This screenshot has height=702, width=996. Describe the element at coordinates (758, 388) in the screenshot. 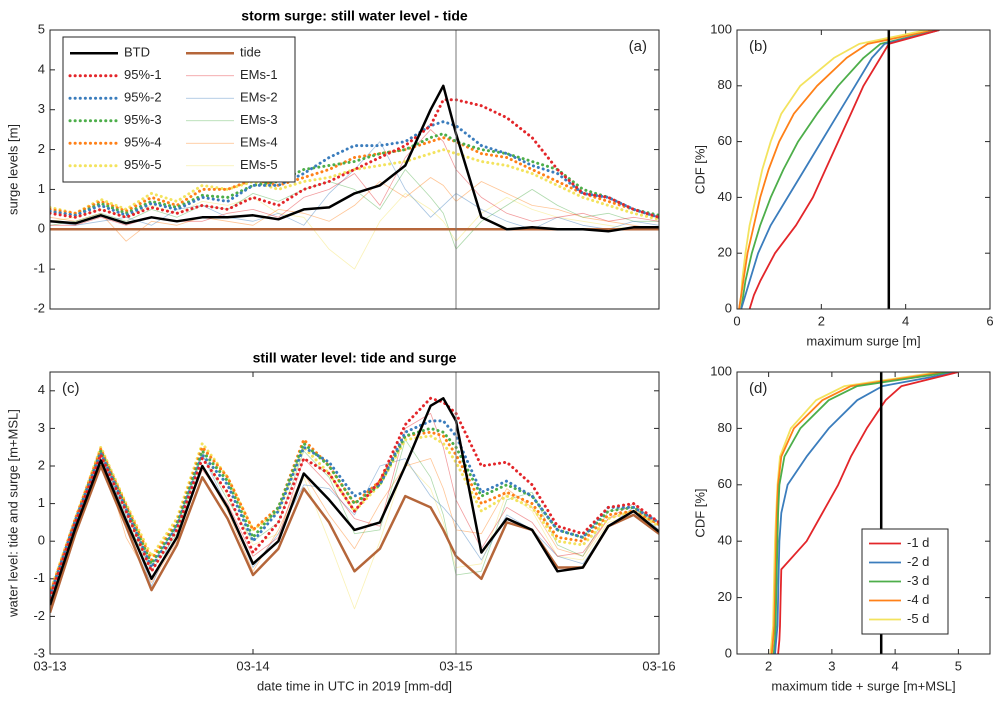

I see `panel-annotation: (d)` at that location.